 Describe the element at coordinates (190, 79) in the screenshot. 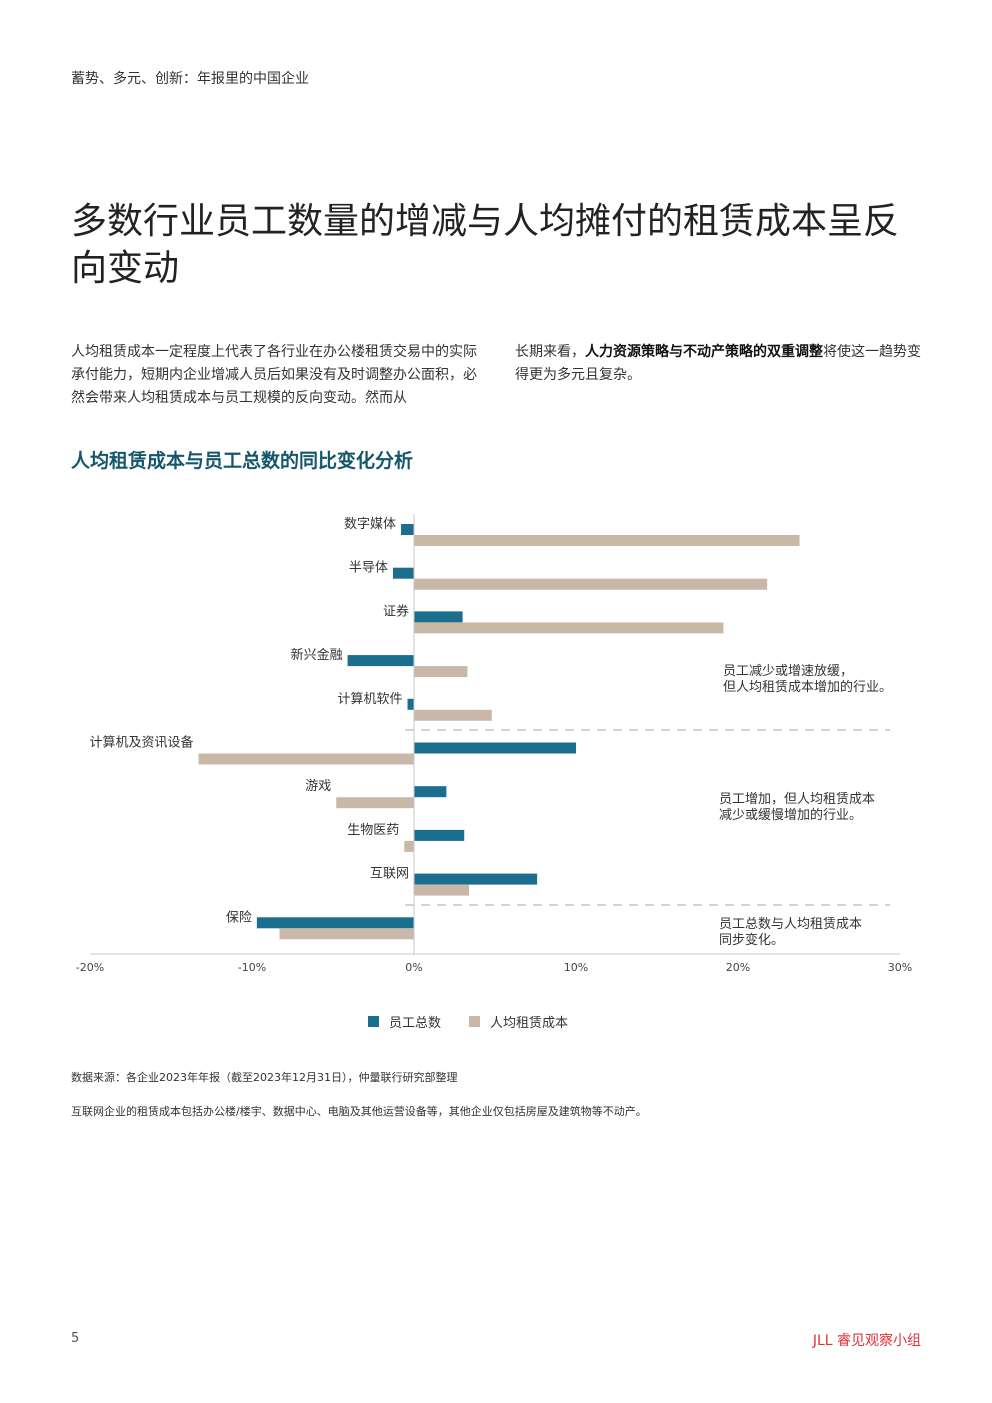

I see `page-header: 蓄势、多元、创新：年报里的中国企业` at that location.